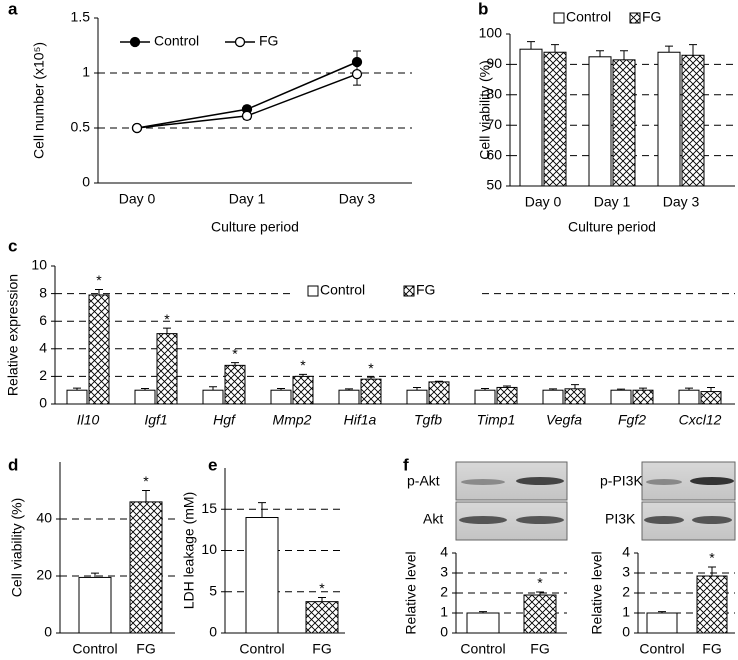 The image size is (738, 660). Describe the element at coordinates (632, 420) in the screenshot. I see `x-tick-label: Fgf2` at that location.